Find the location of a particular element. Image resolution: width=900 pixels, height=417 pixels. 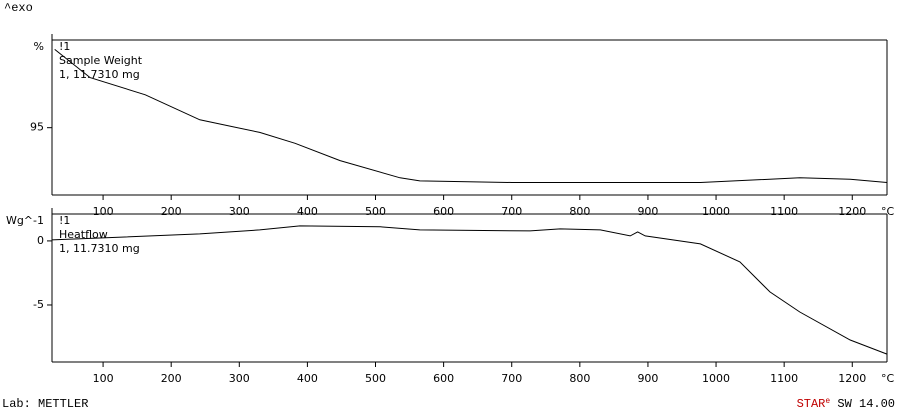

y-unit: % is located at coordinates (39, 46).